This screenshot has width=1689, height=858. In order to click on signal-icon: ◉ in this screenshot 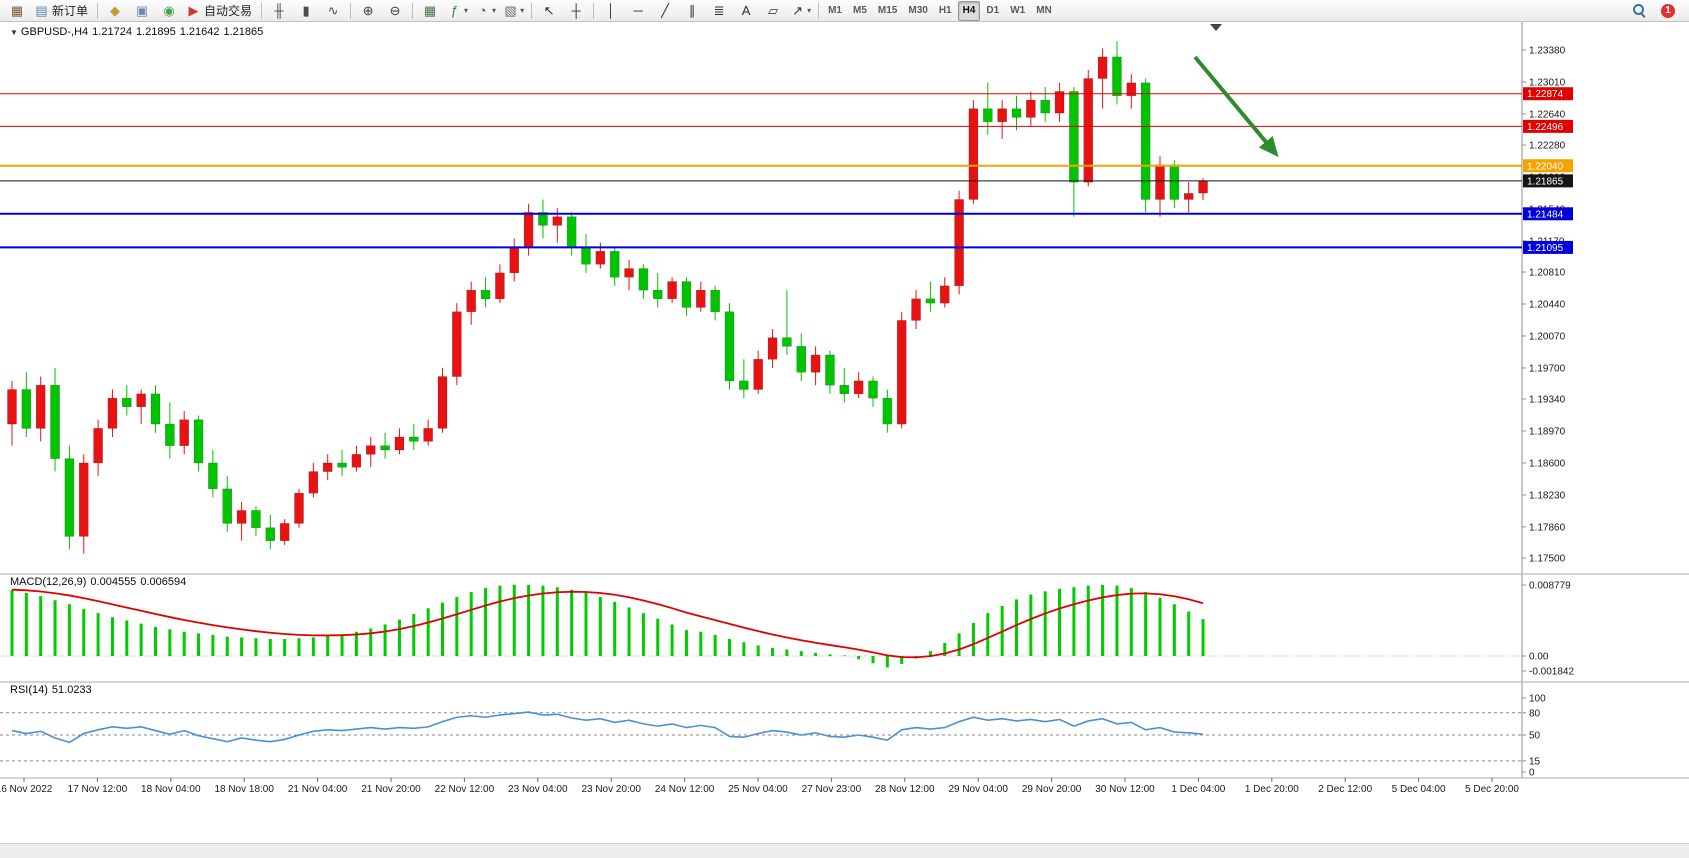, I will do `click(169, 10)`.